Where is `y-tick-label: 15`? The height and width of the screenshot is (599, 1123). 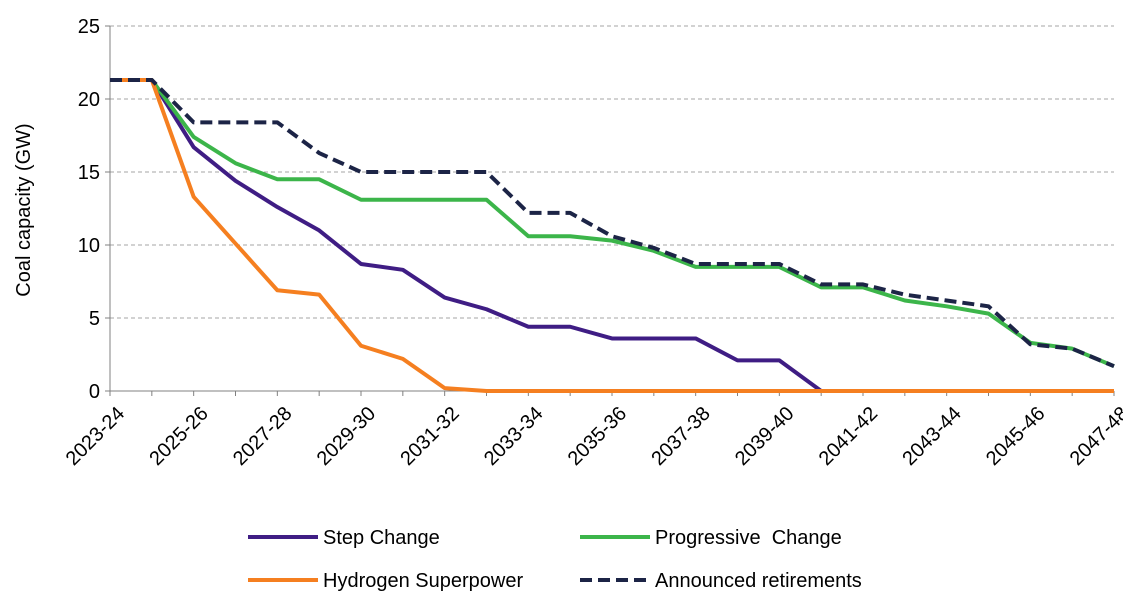 y-tick-label: 15 is located at coordinates (89, 173).